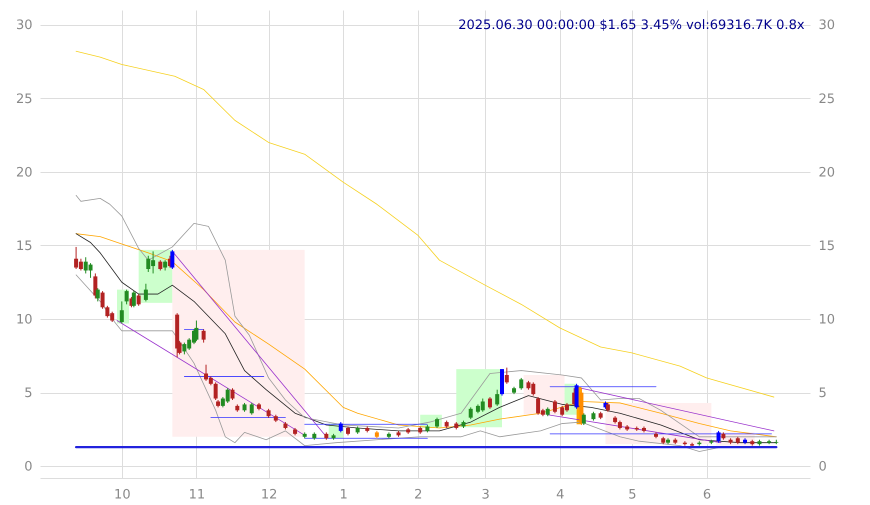 The height and width of the screenshot is (505, 870). Describe the element at coordinates (827, 26) in the screenshot. I see `y2-tick-label: 30` at that location.